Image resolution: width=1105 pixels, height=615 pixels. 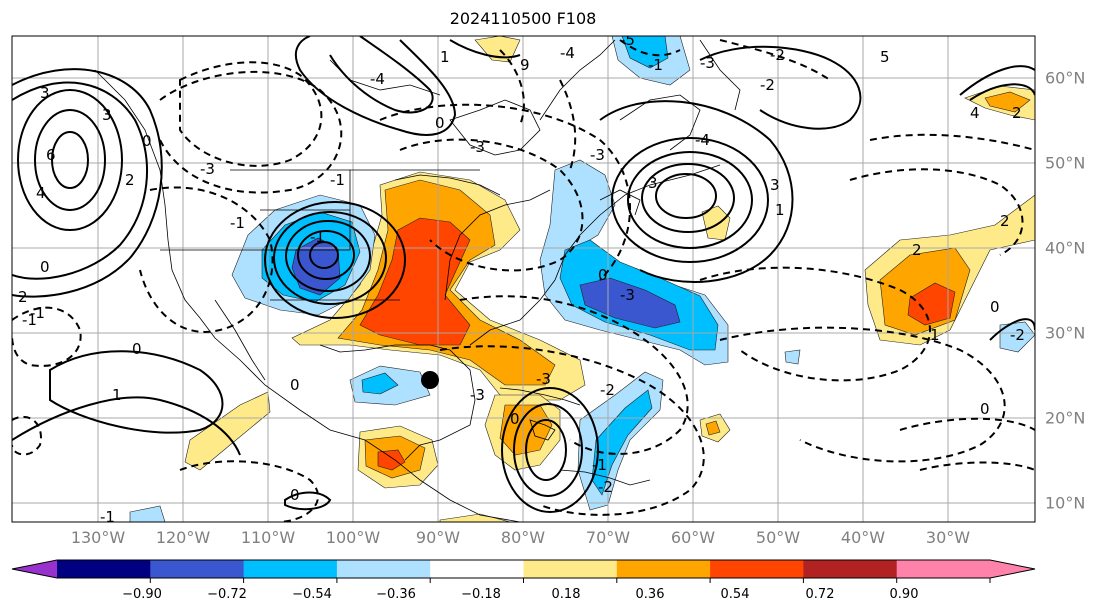 What do you see at coordinates (475, 517) in the screenshot?
I see `positive-anomaly-south` at bounding box center [475, 517].